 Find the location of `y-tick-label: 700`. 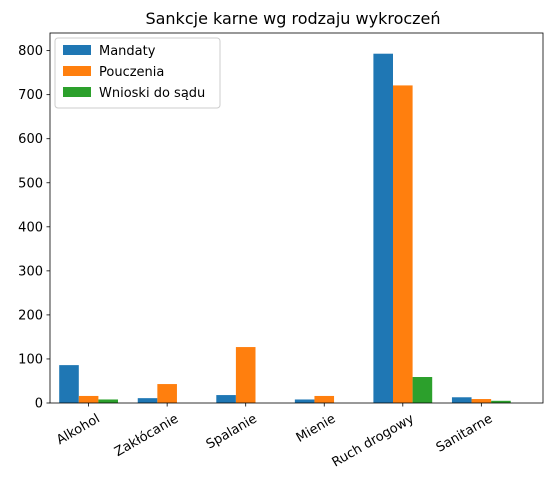

y-tick-label: 700 is located at coordinates (30, 95).